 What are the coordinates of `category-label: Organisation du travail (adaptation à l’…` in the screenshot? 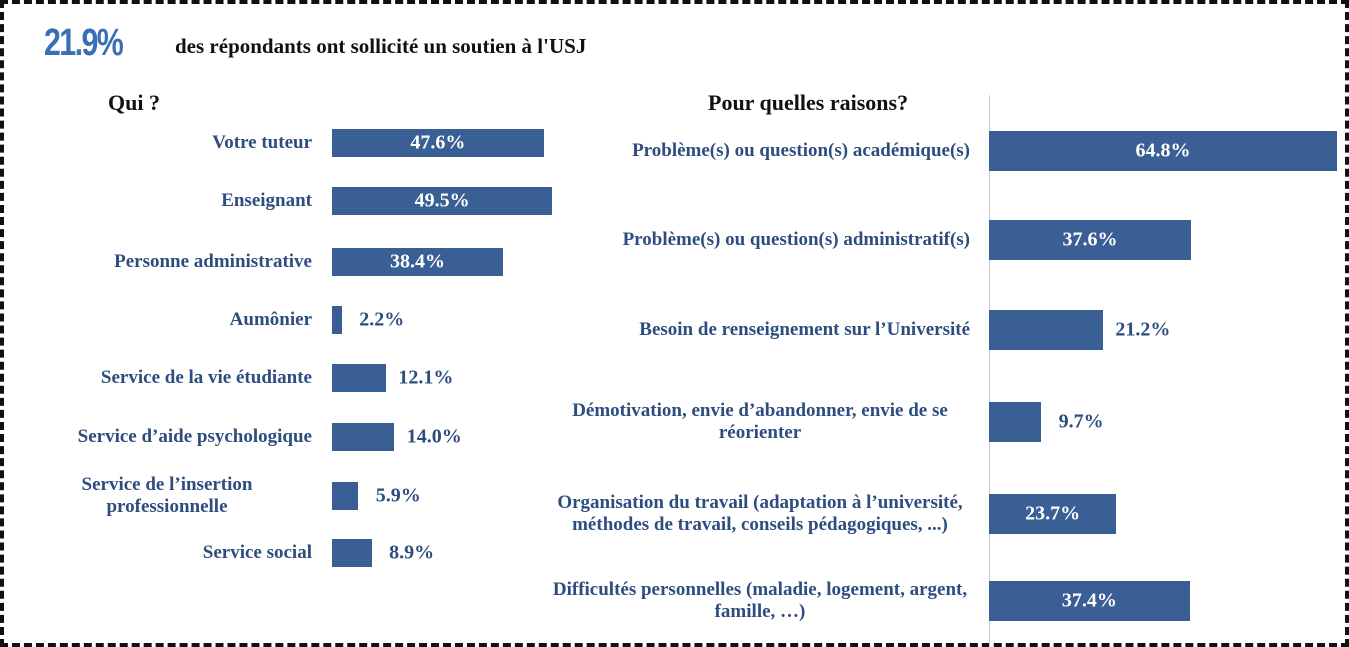 It's located at (760, 513).